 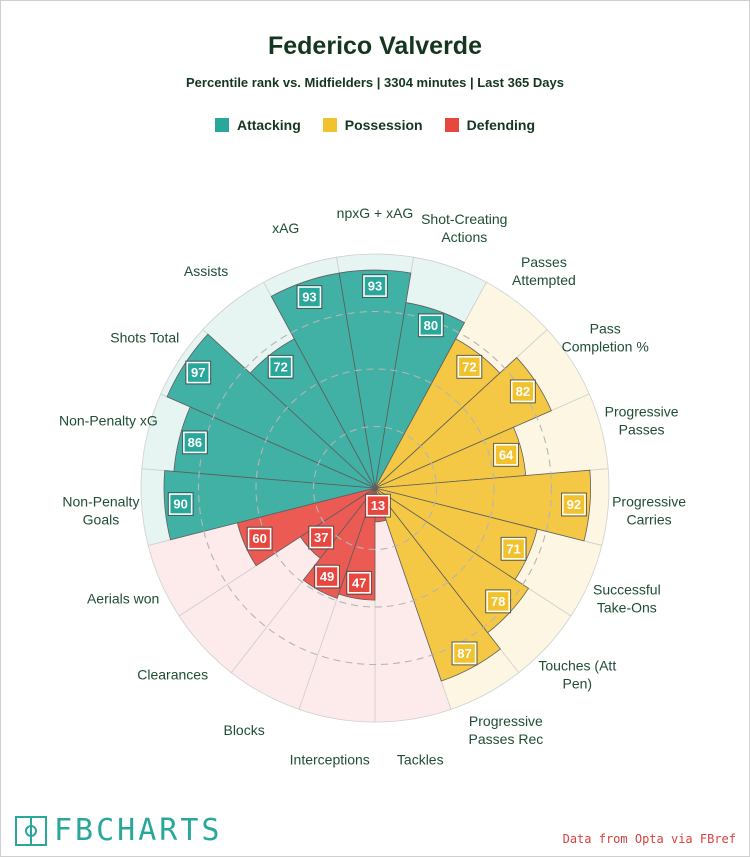 I want to click on metric-label-shot-creating-actions: Shot-Creating Actions, so click(x=464, y=228).